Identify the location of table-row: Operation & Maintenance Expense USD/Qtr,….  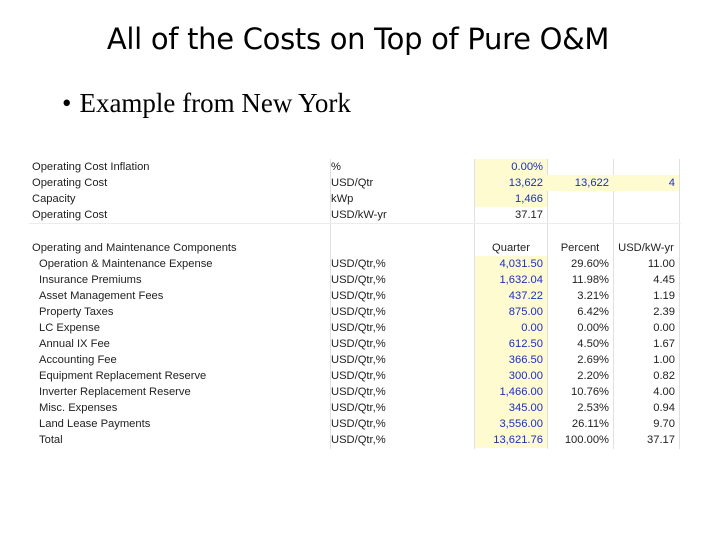
(355, 264).